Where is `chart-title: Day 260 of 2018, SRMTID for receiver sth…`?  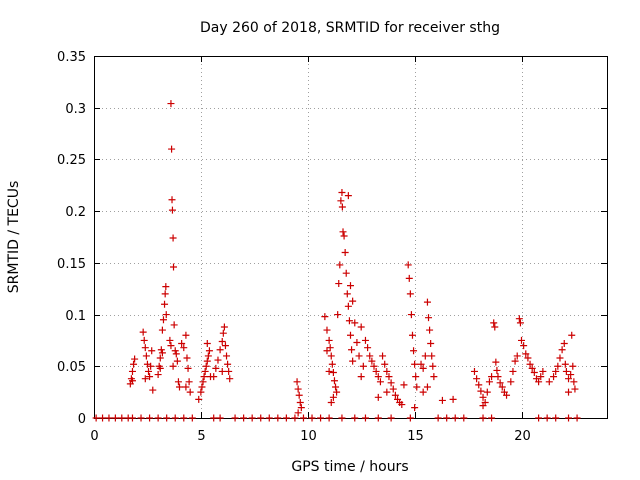 chart-title: Day 260 of 2018, SRMTID for receiver sth… is located at coordinates (350, 28).